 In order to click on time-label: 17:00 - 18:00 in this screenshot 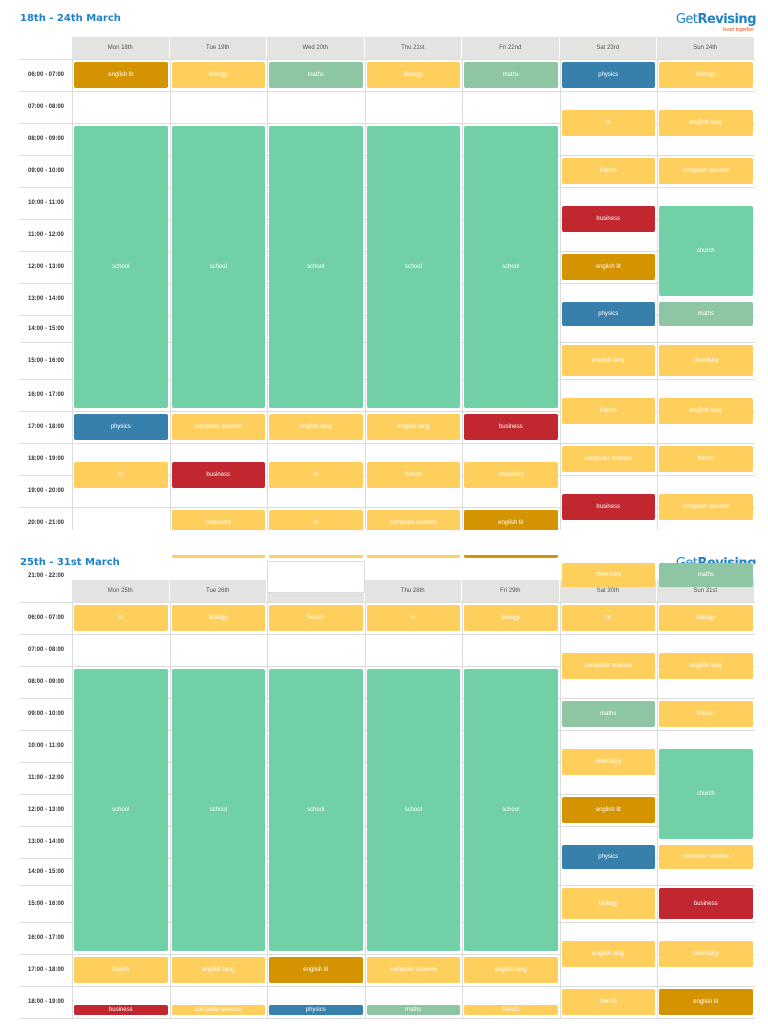, I will do `click(46, 427)`.